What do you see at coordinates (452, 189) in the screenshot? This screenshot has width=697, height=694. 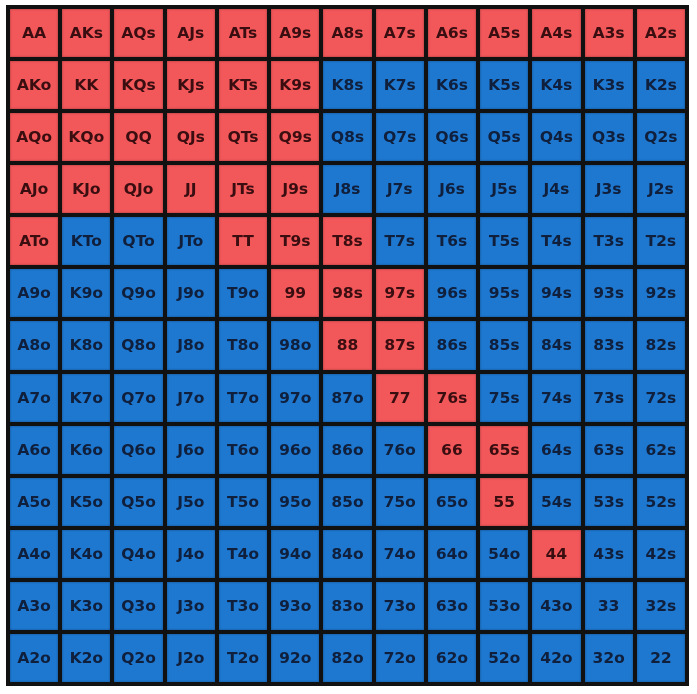 I see `hand-cell-j6s: J6s` at bounding box center [452, 189].